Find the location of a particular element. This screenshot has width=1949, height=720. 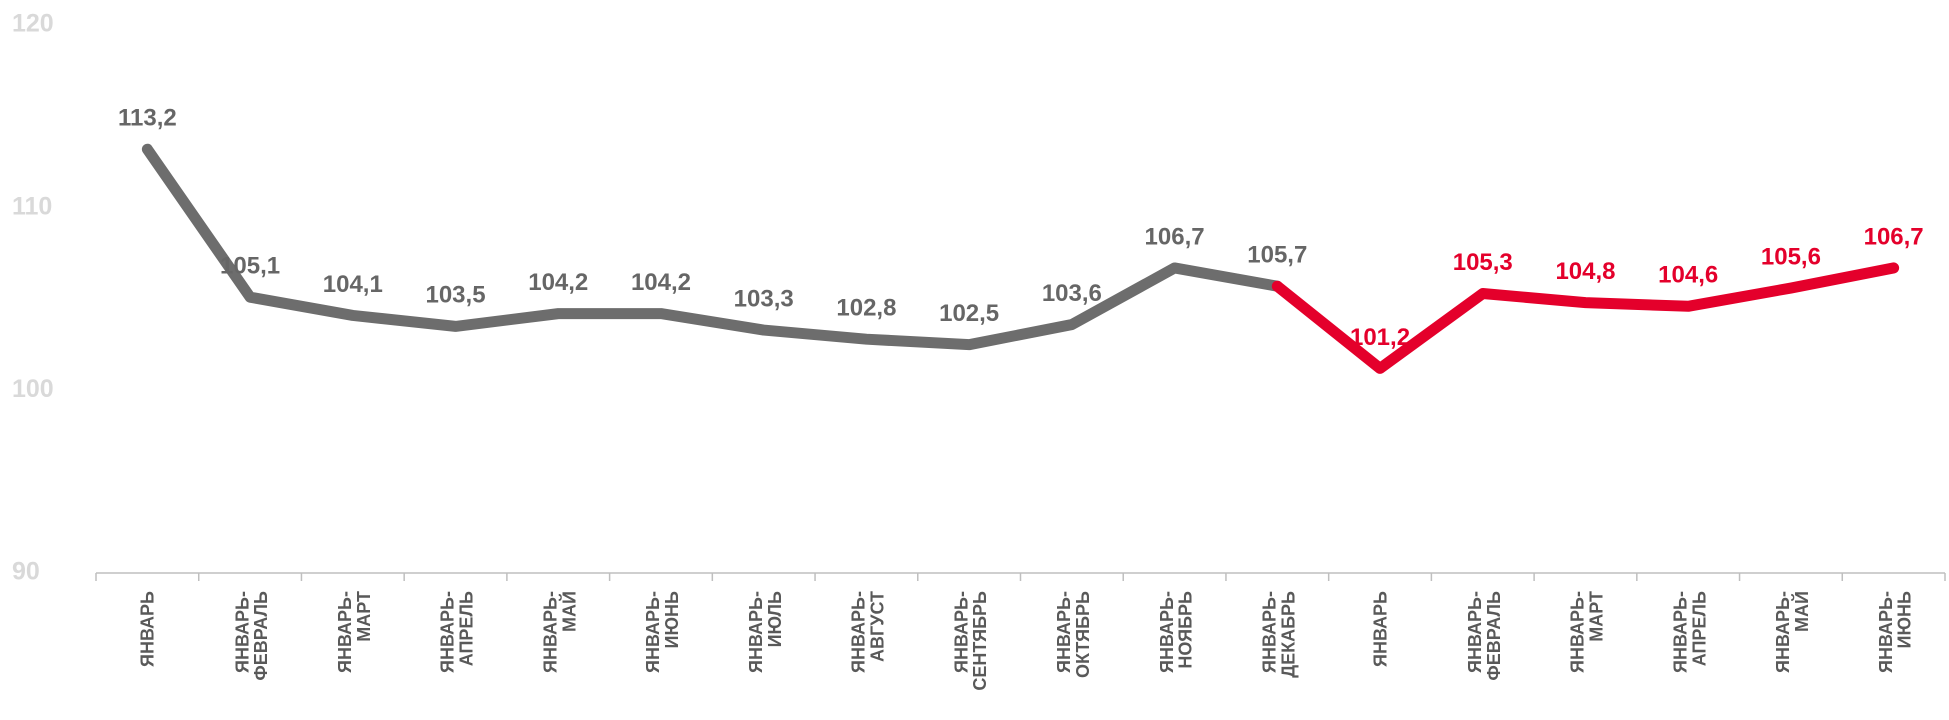

y-tick-label: 120 is located at coordinates (33, 24).